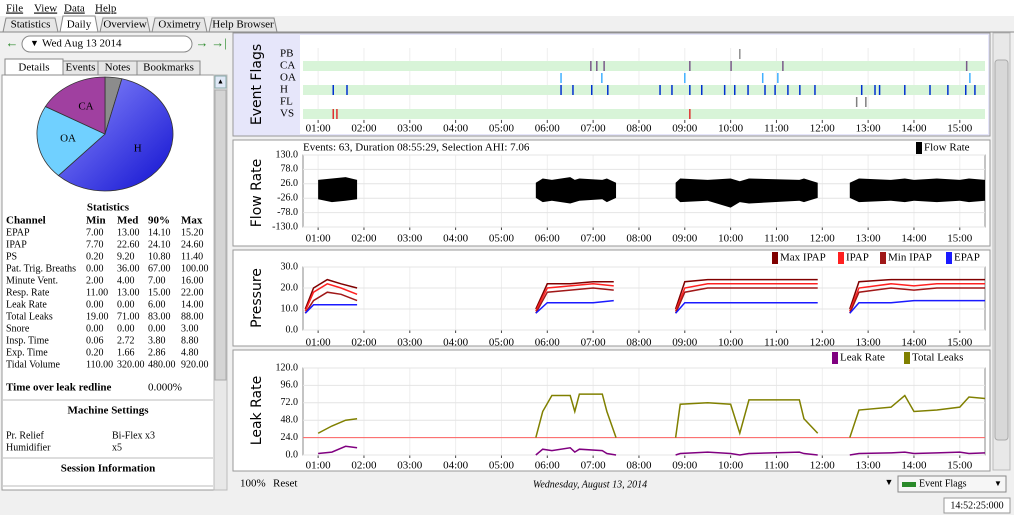 The width and height of the screenshot is (1014, 515). Describe the element at coordinates (937, 358) in the screenshot. I see `legend-label: Total Leaks` at that location.